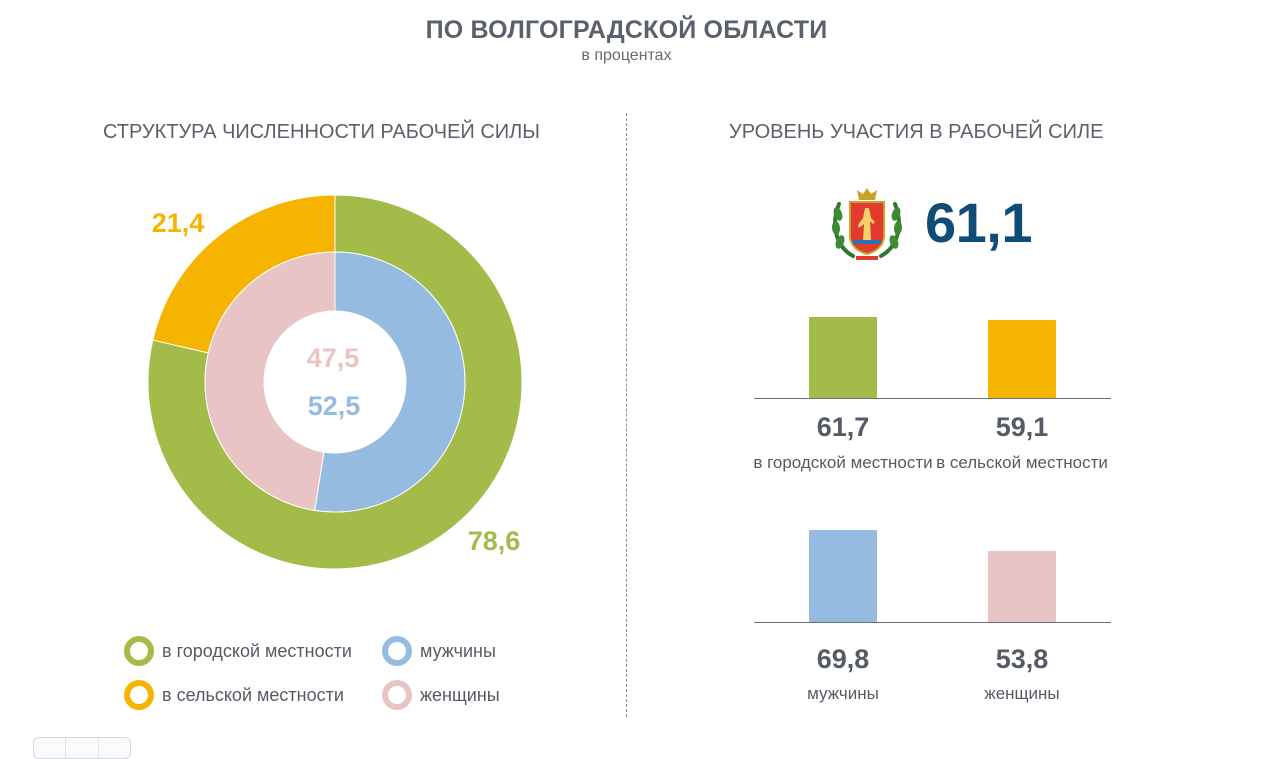  I want to click on legend-label: мужчины, so click(458, 650).